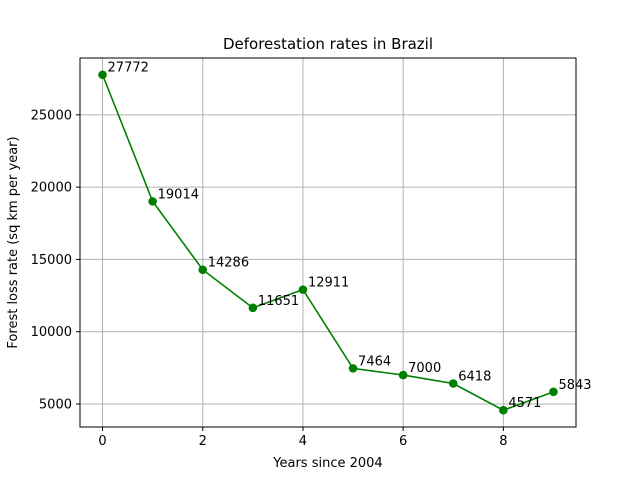 The width and height of the screenshot is (640, 480). Describe the element at coordinates (203, 441) in the screenshot. I see `x-tick-label: 2` at that location.